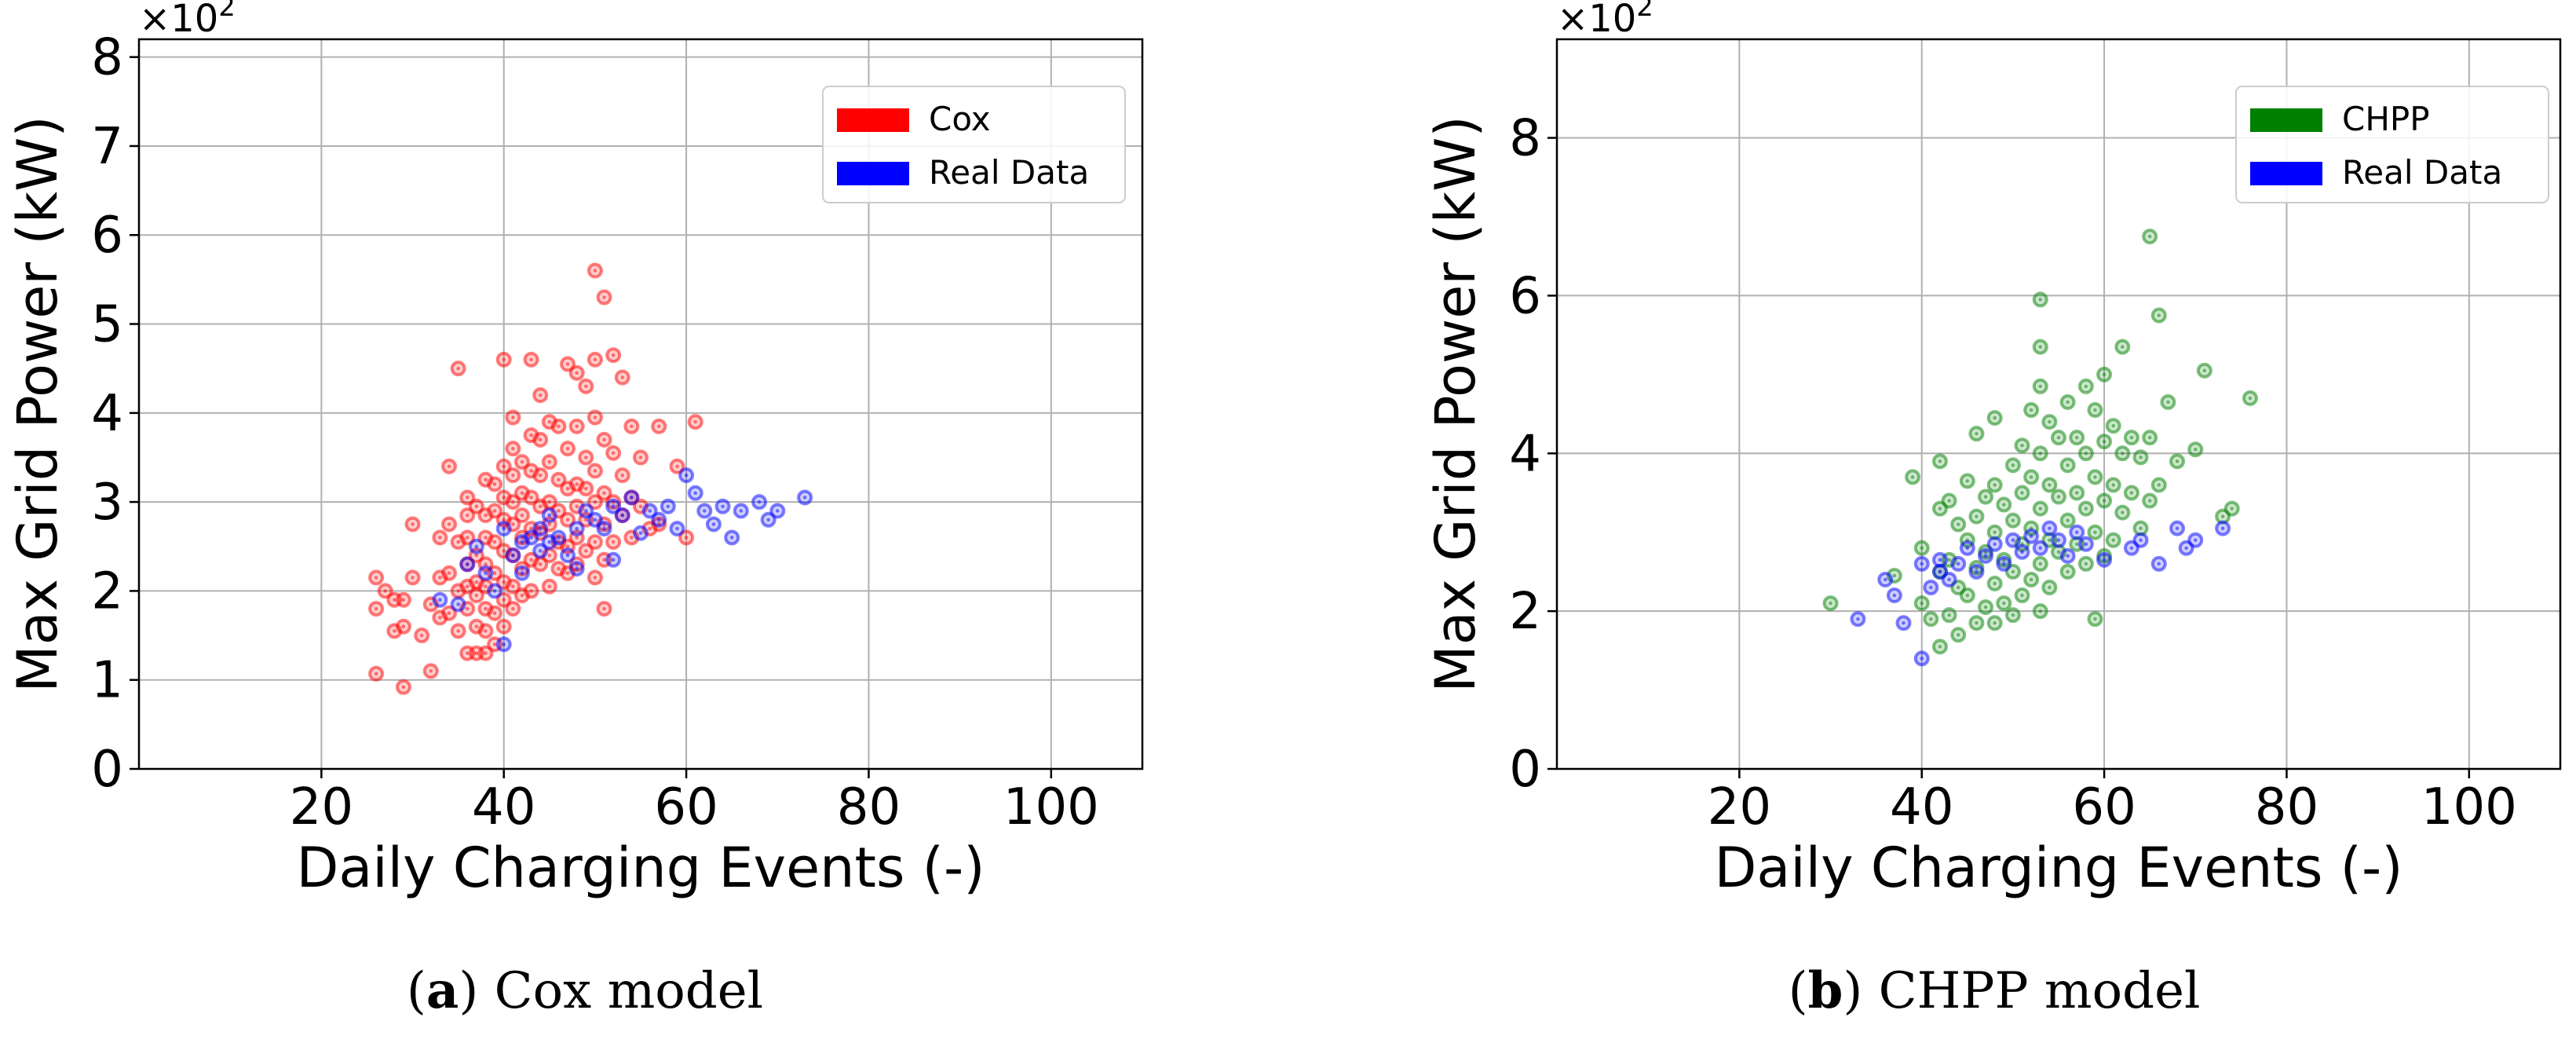 This screenshot has height=1043, width=2576. What do you see at coordinates (974, 144) in the screenshot?
I see `legend: Cox Real Data` at bounding box center [974, 144].